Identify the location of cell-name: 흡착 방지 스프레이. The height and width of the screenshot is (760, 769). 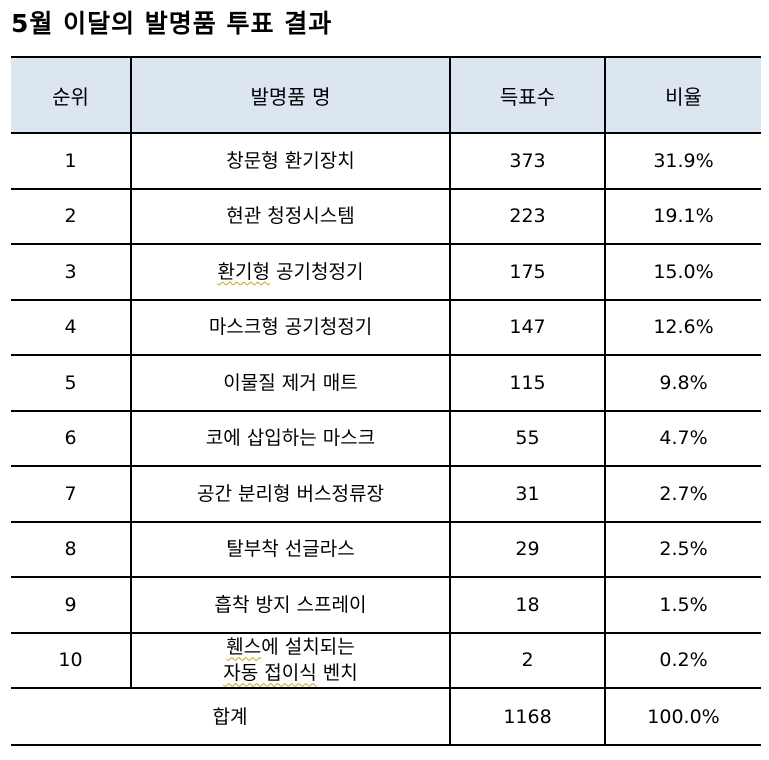
(291, 605).